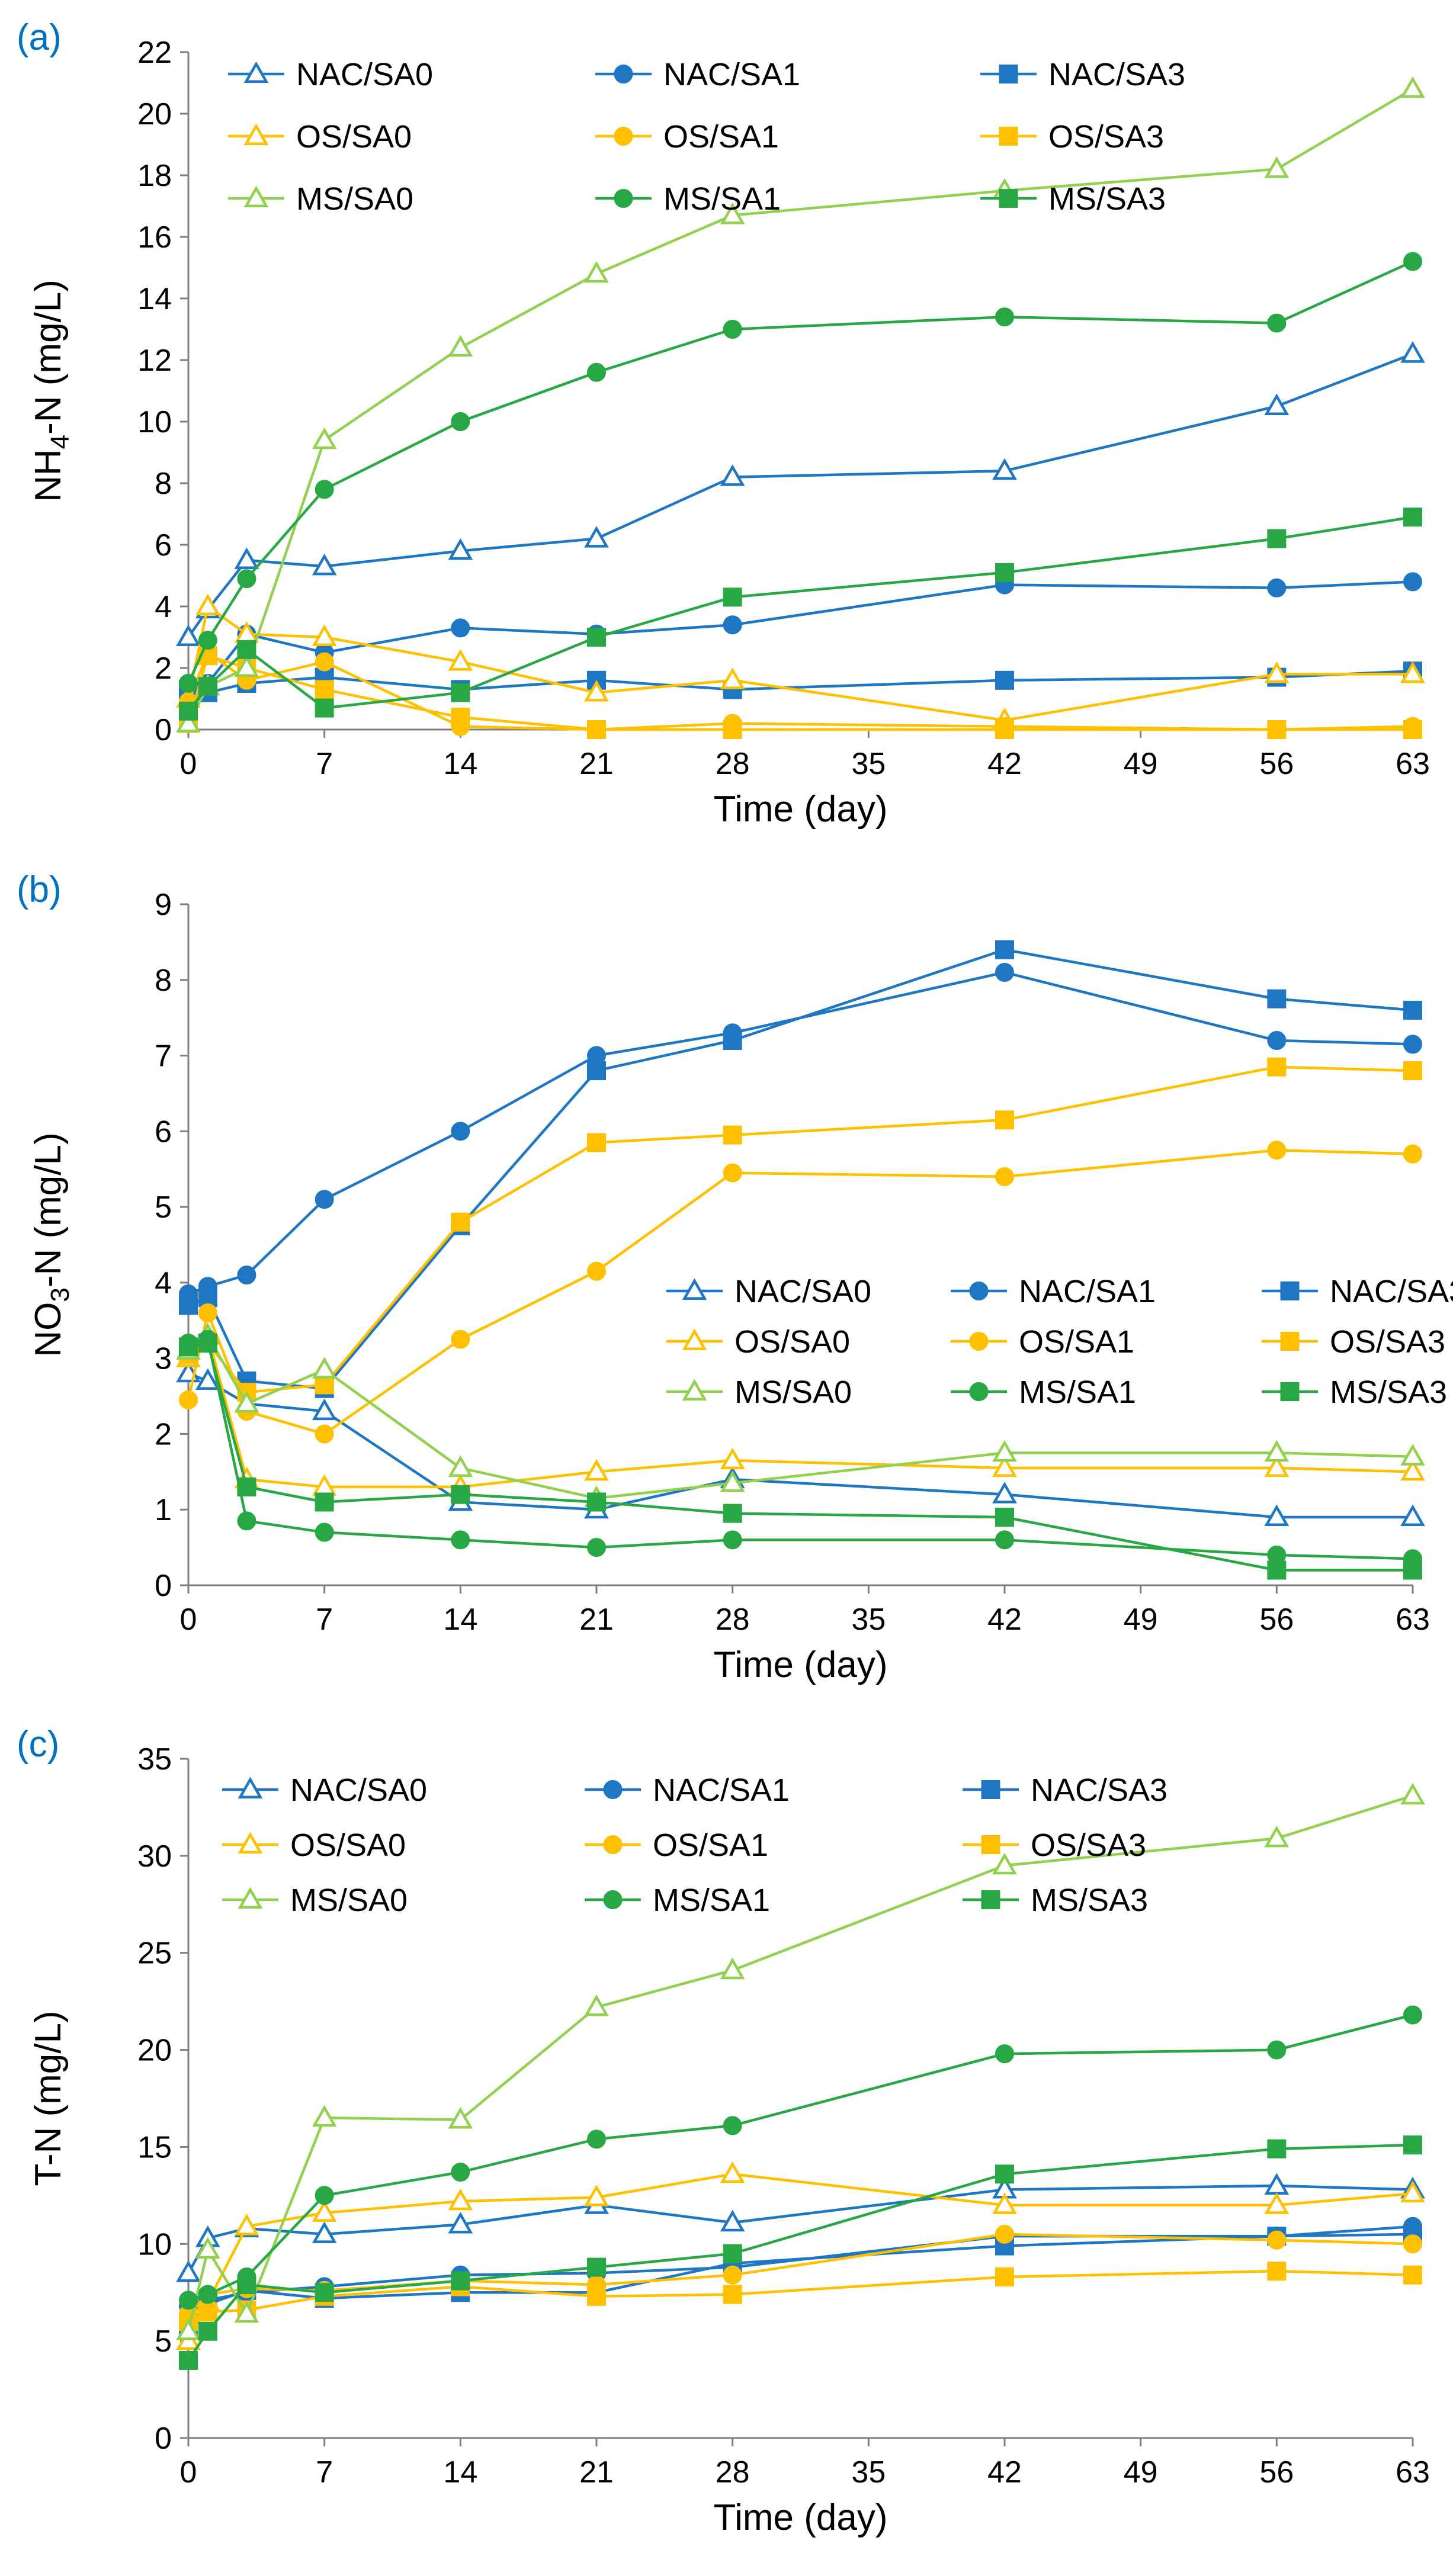  What do you see at coordinates (154, 176) in the screenshot?
I see `y-tick-label: 18` at bounding box center [154, 176].